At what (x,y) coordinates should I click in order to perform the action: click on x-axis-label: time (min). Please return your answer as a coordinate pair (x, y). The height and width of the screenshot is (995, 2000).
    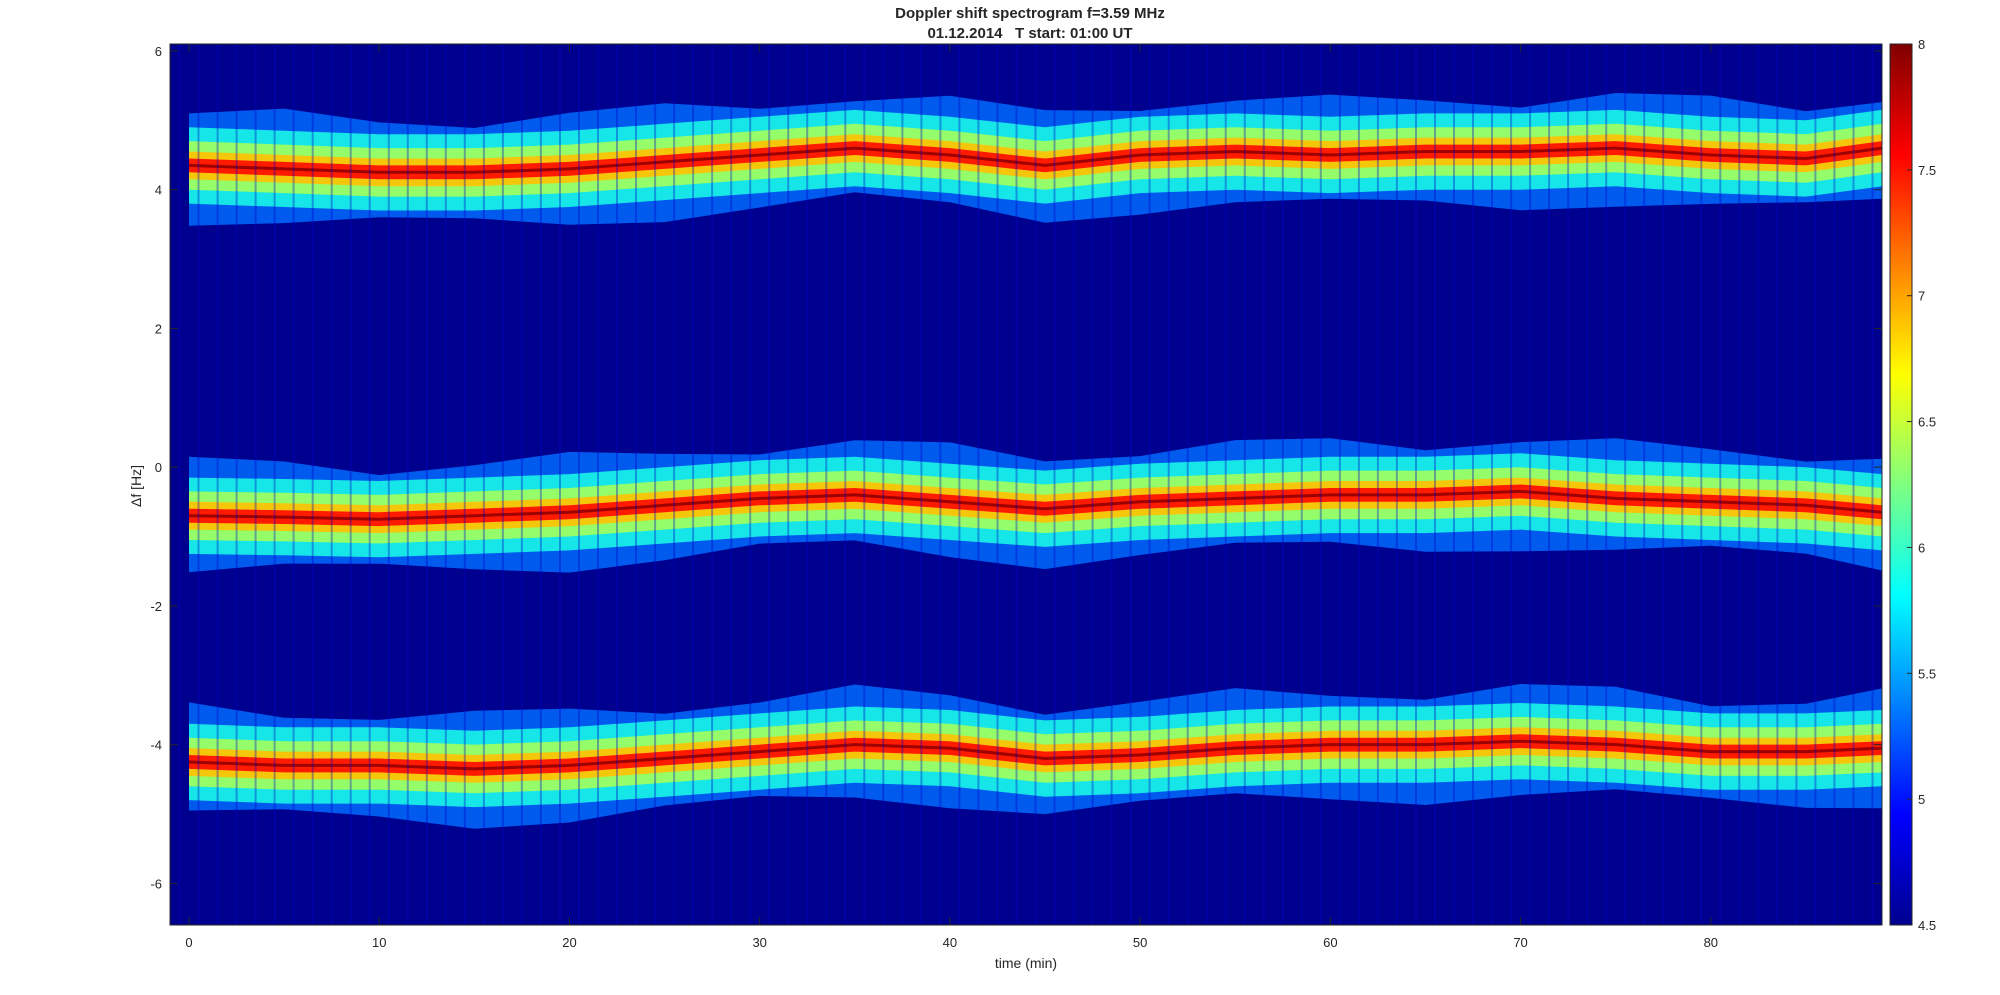
    Looking at the image, I should click on (1026, 963).